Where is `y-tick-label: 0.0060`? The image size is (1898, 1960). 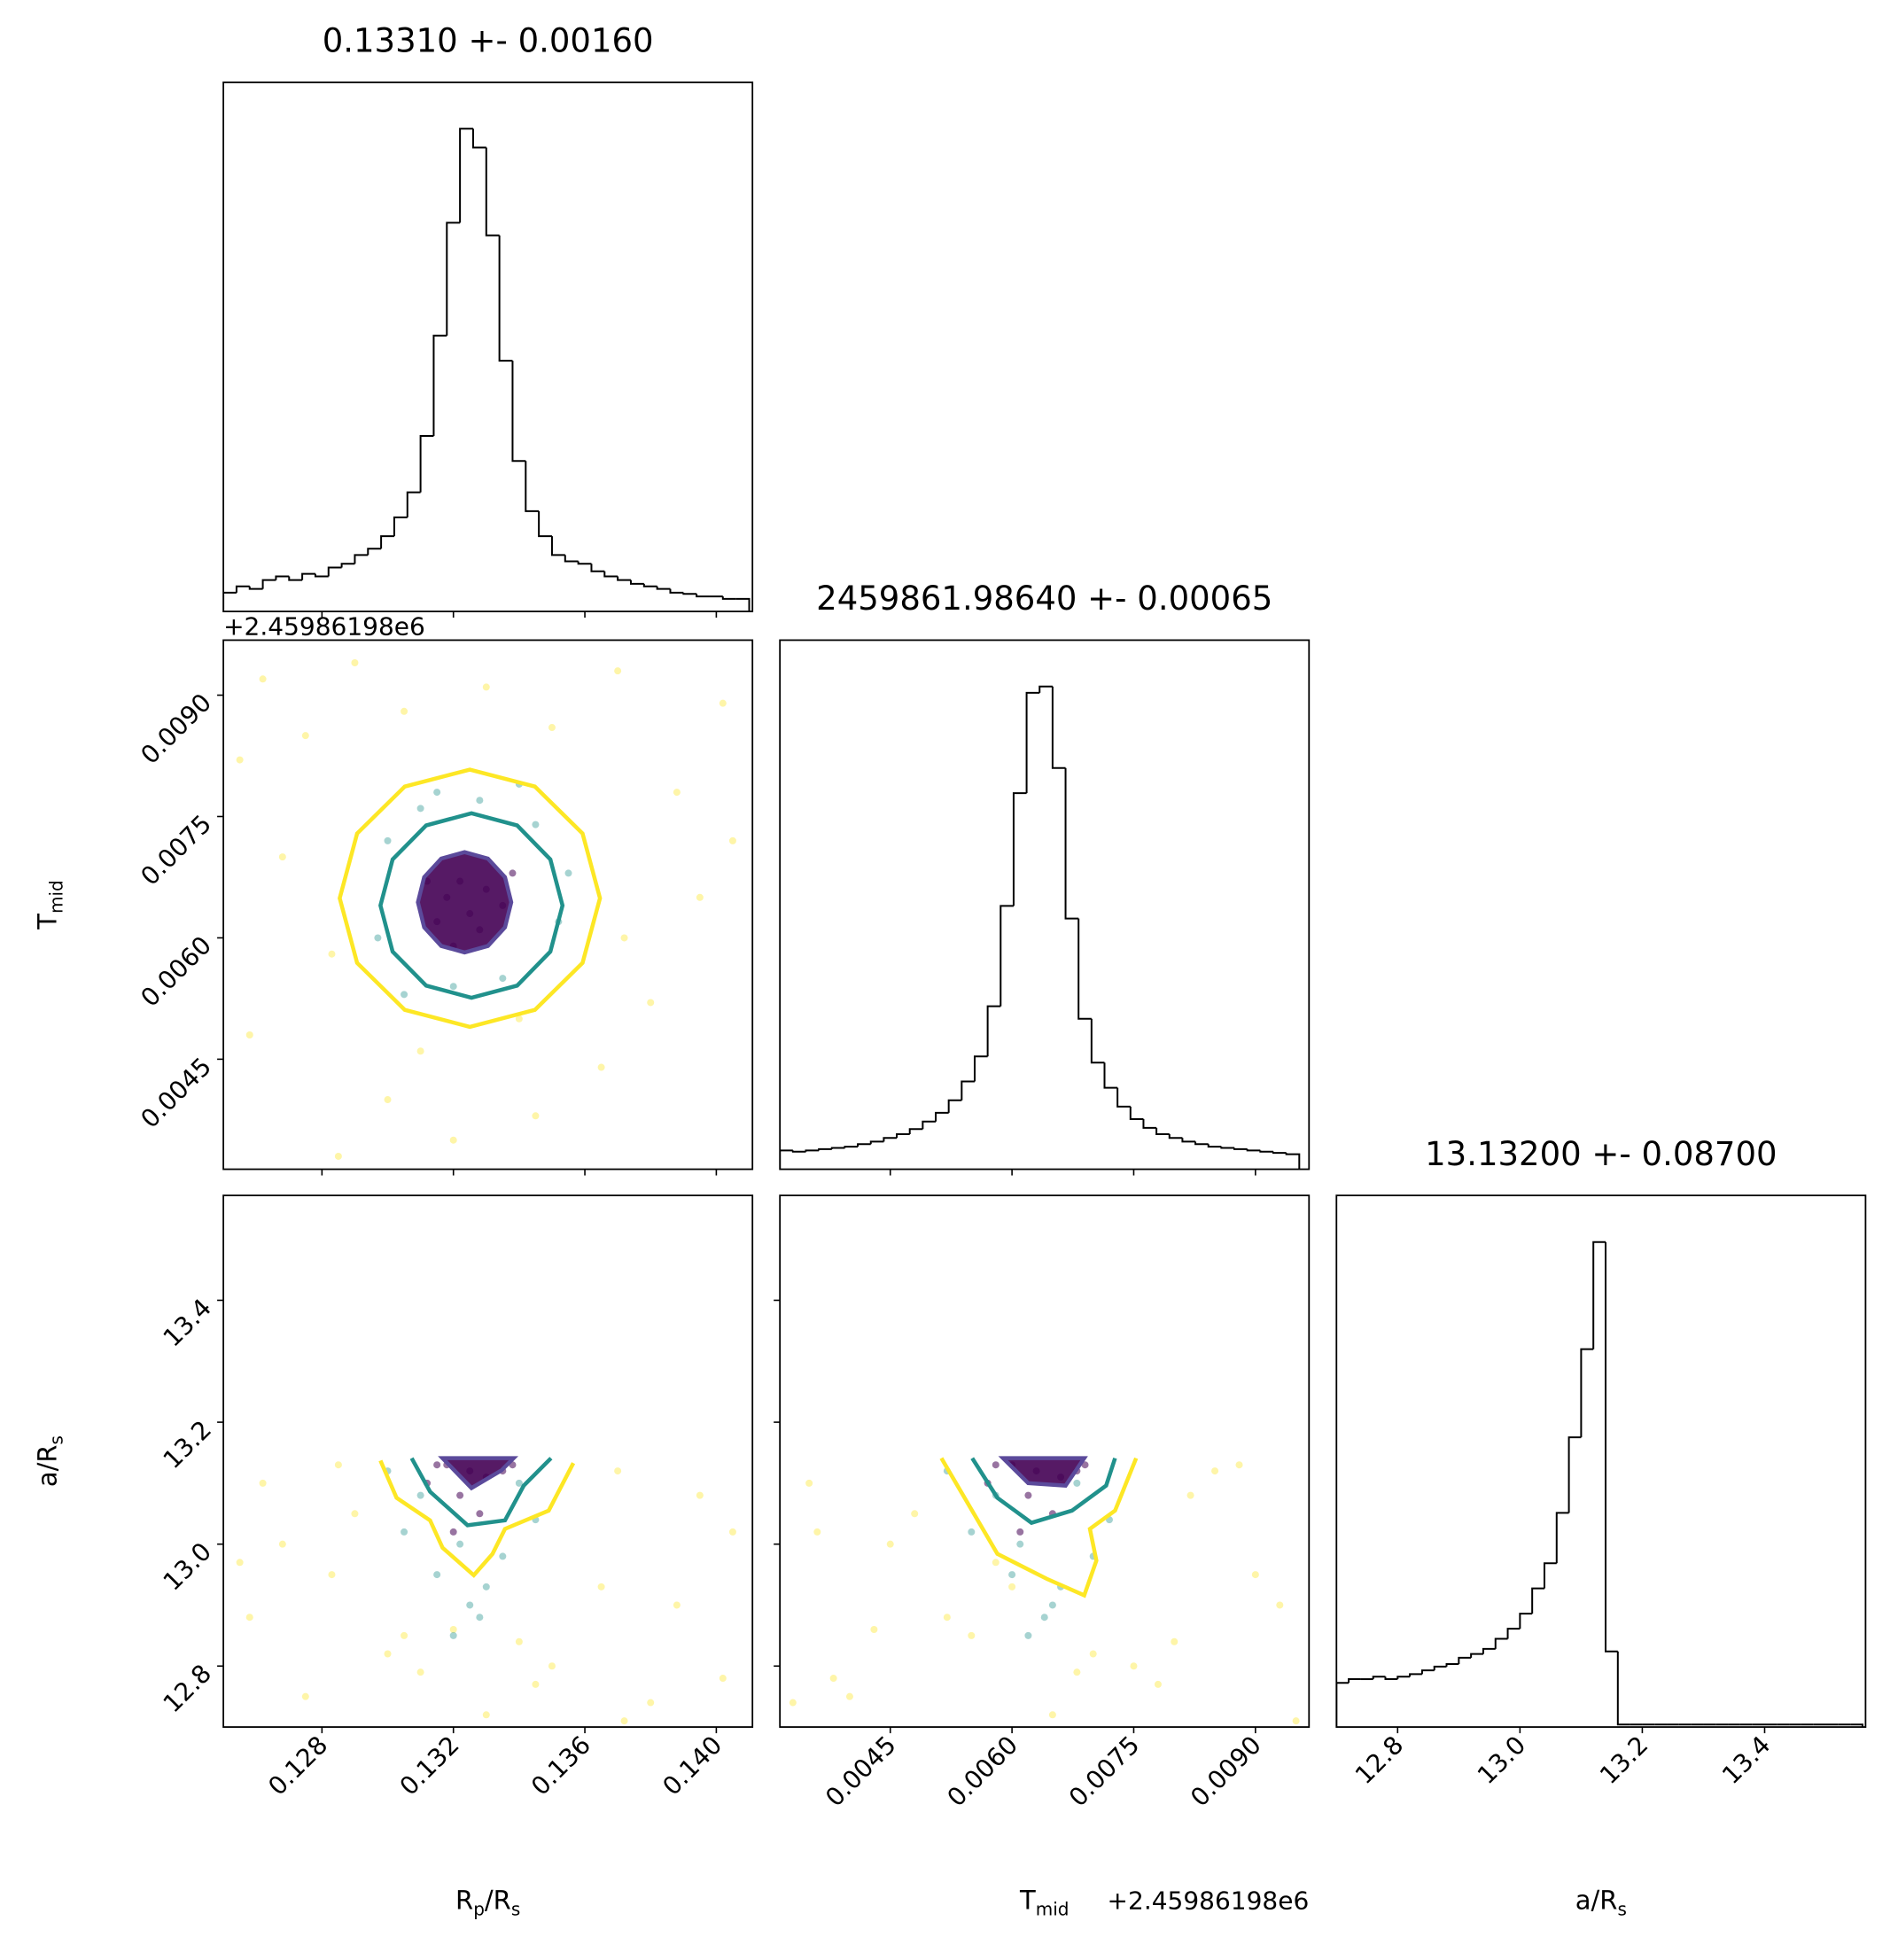
y-tick-label: 0.0060 is located at coordinates (176, 971).